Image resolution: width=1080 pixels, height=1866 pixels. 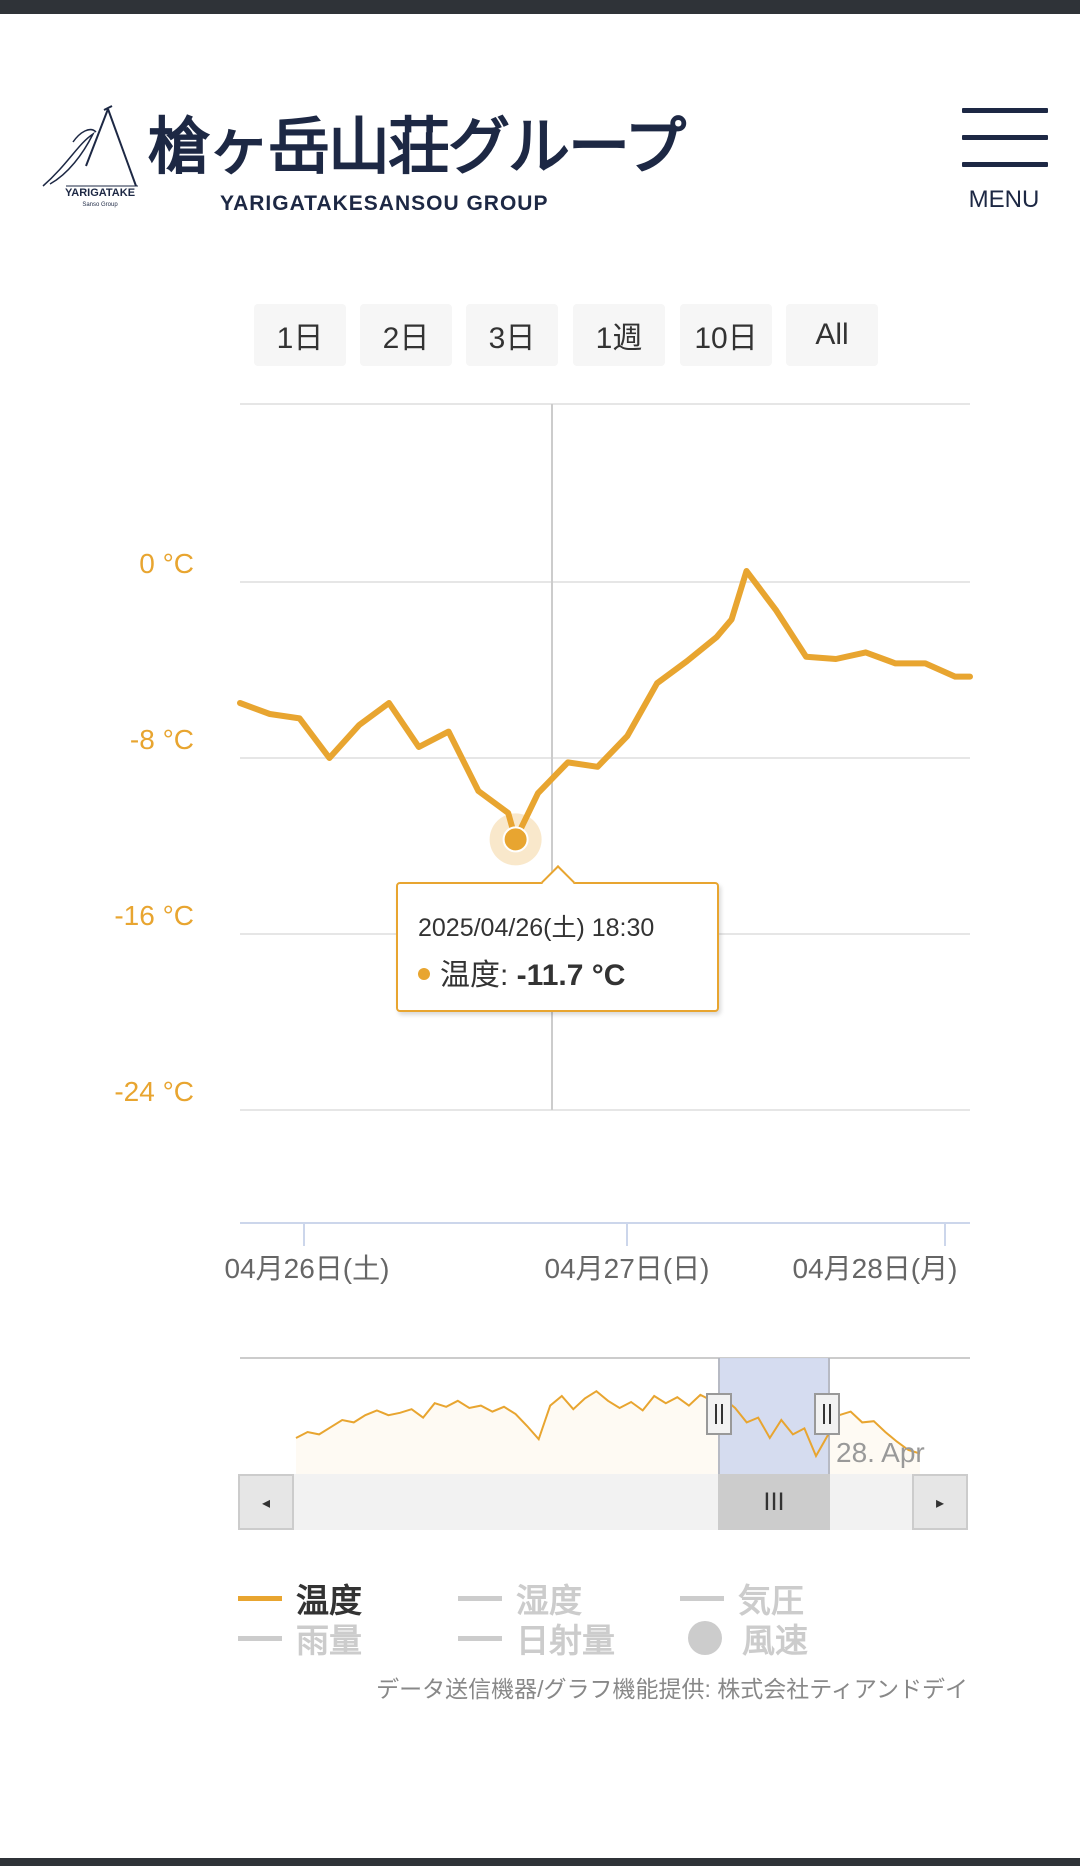 What do you see at coordinates (417, 146) in the screenshot?
I see `brand-name-jp: 槍ヶ岳山荘グループ` at bounding box center [417, 146].